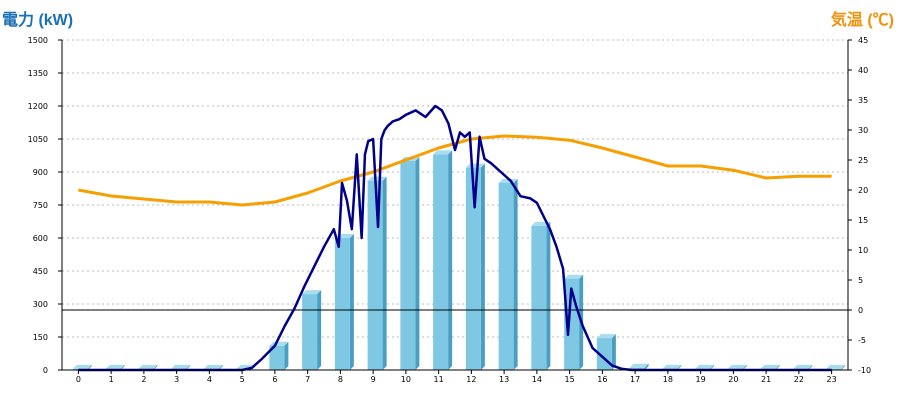  I want to click on x-tick-label: 10, so click(406, 379).